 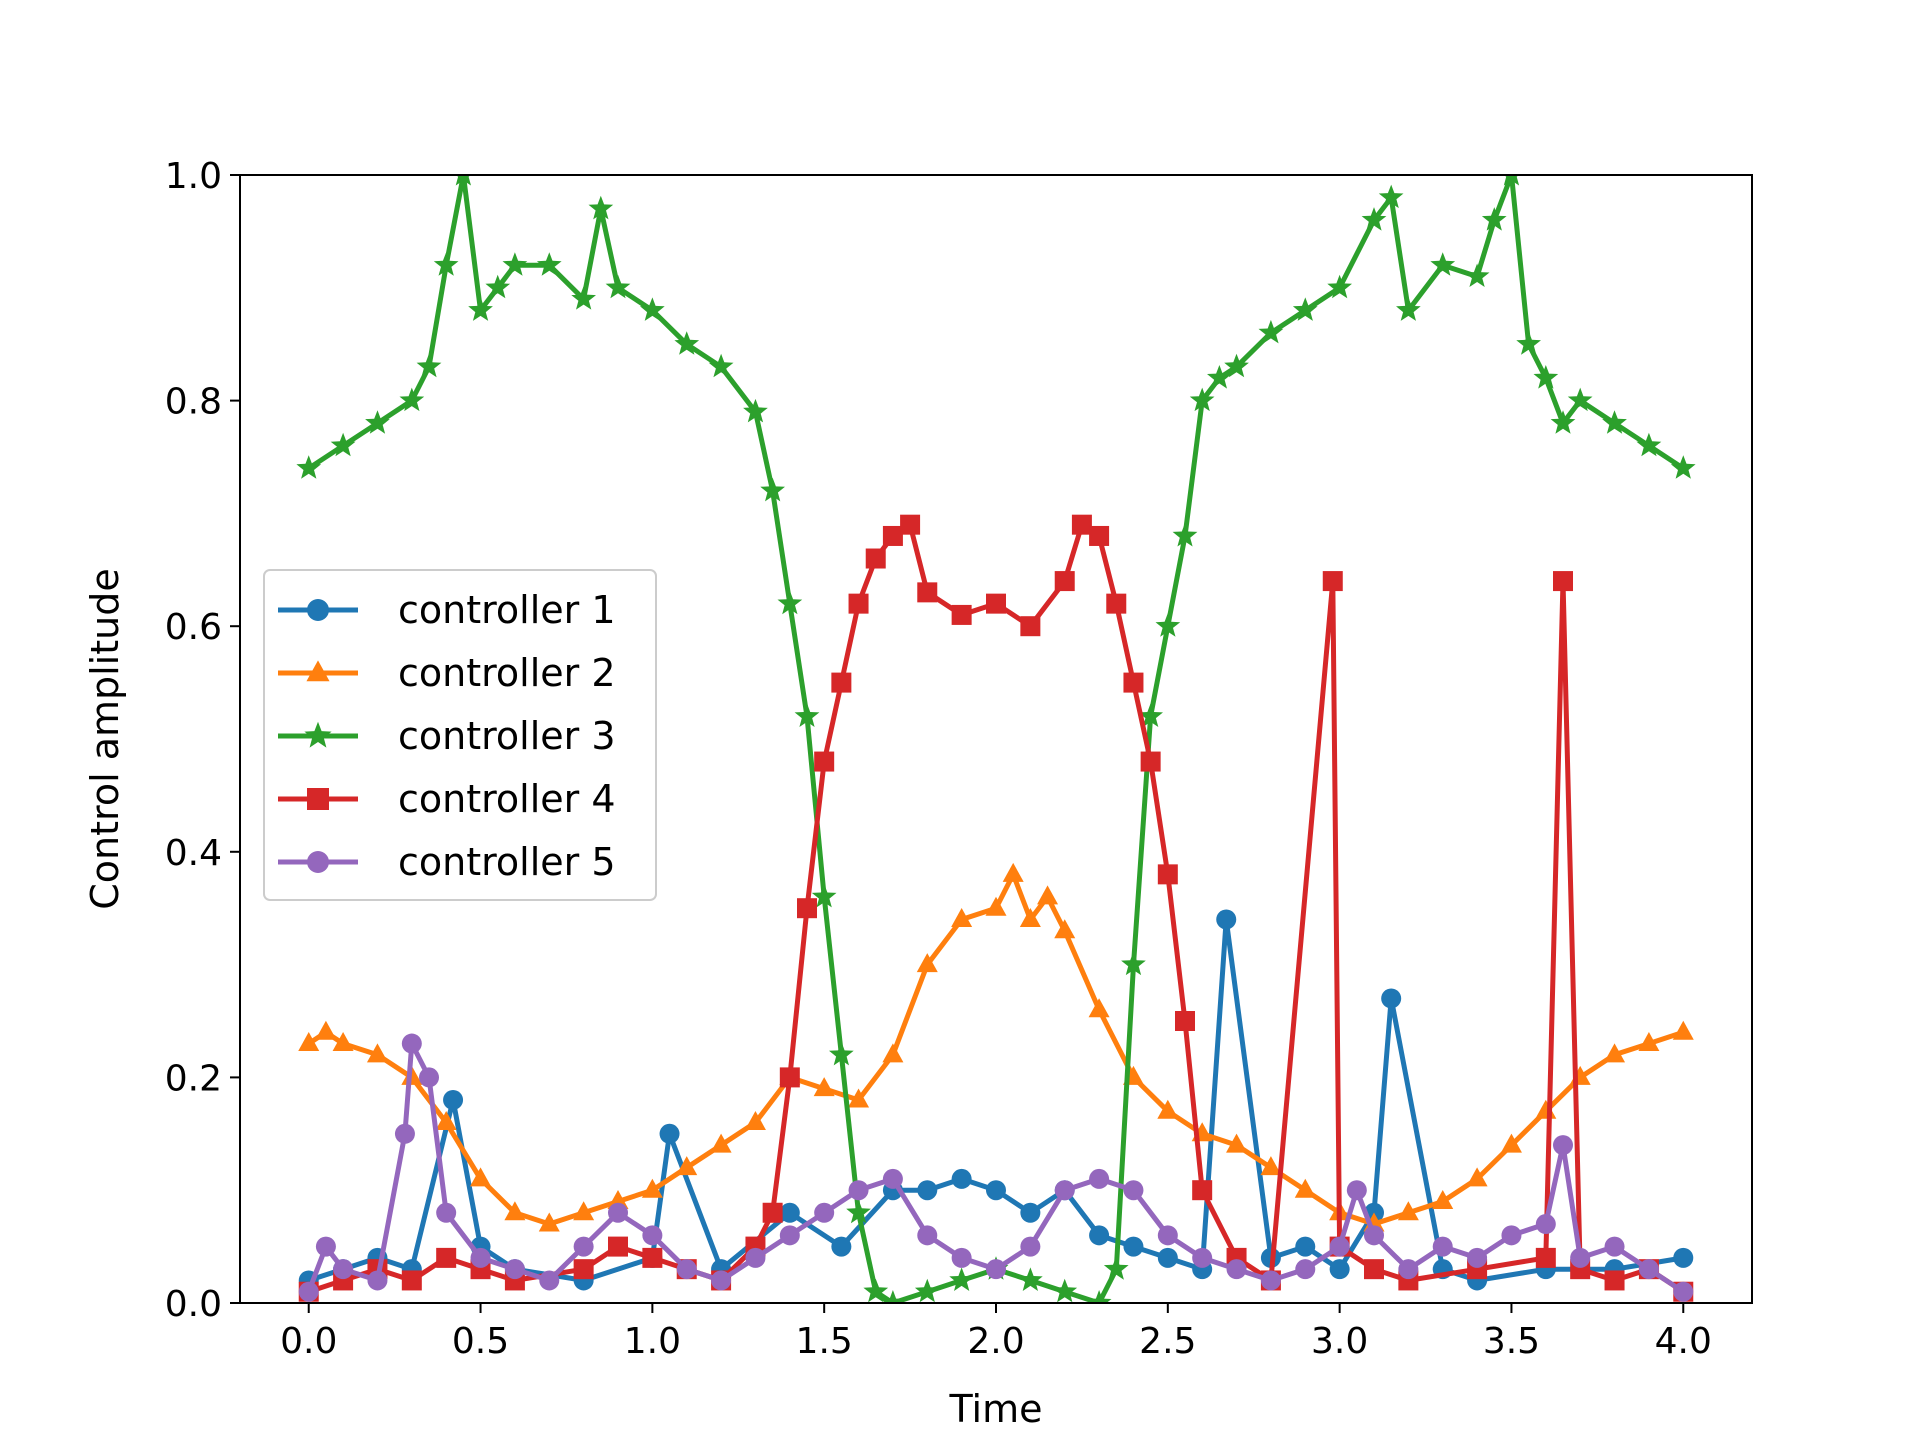 I want to click on legend-marker, so click(x=318, y=610).